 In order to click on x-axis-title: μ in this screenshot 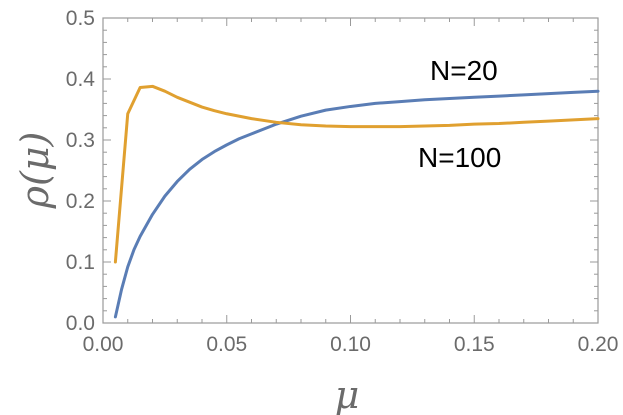, I will do `click(347, 394)`.